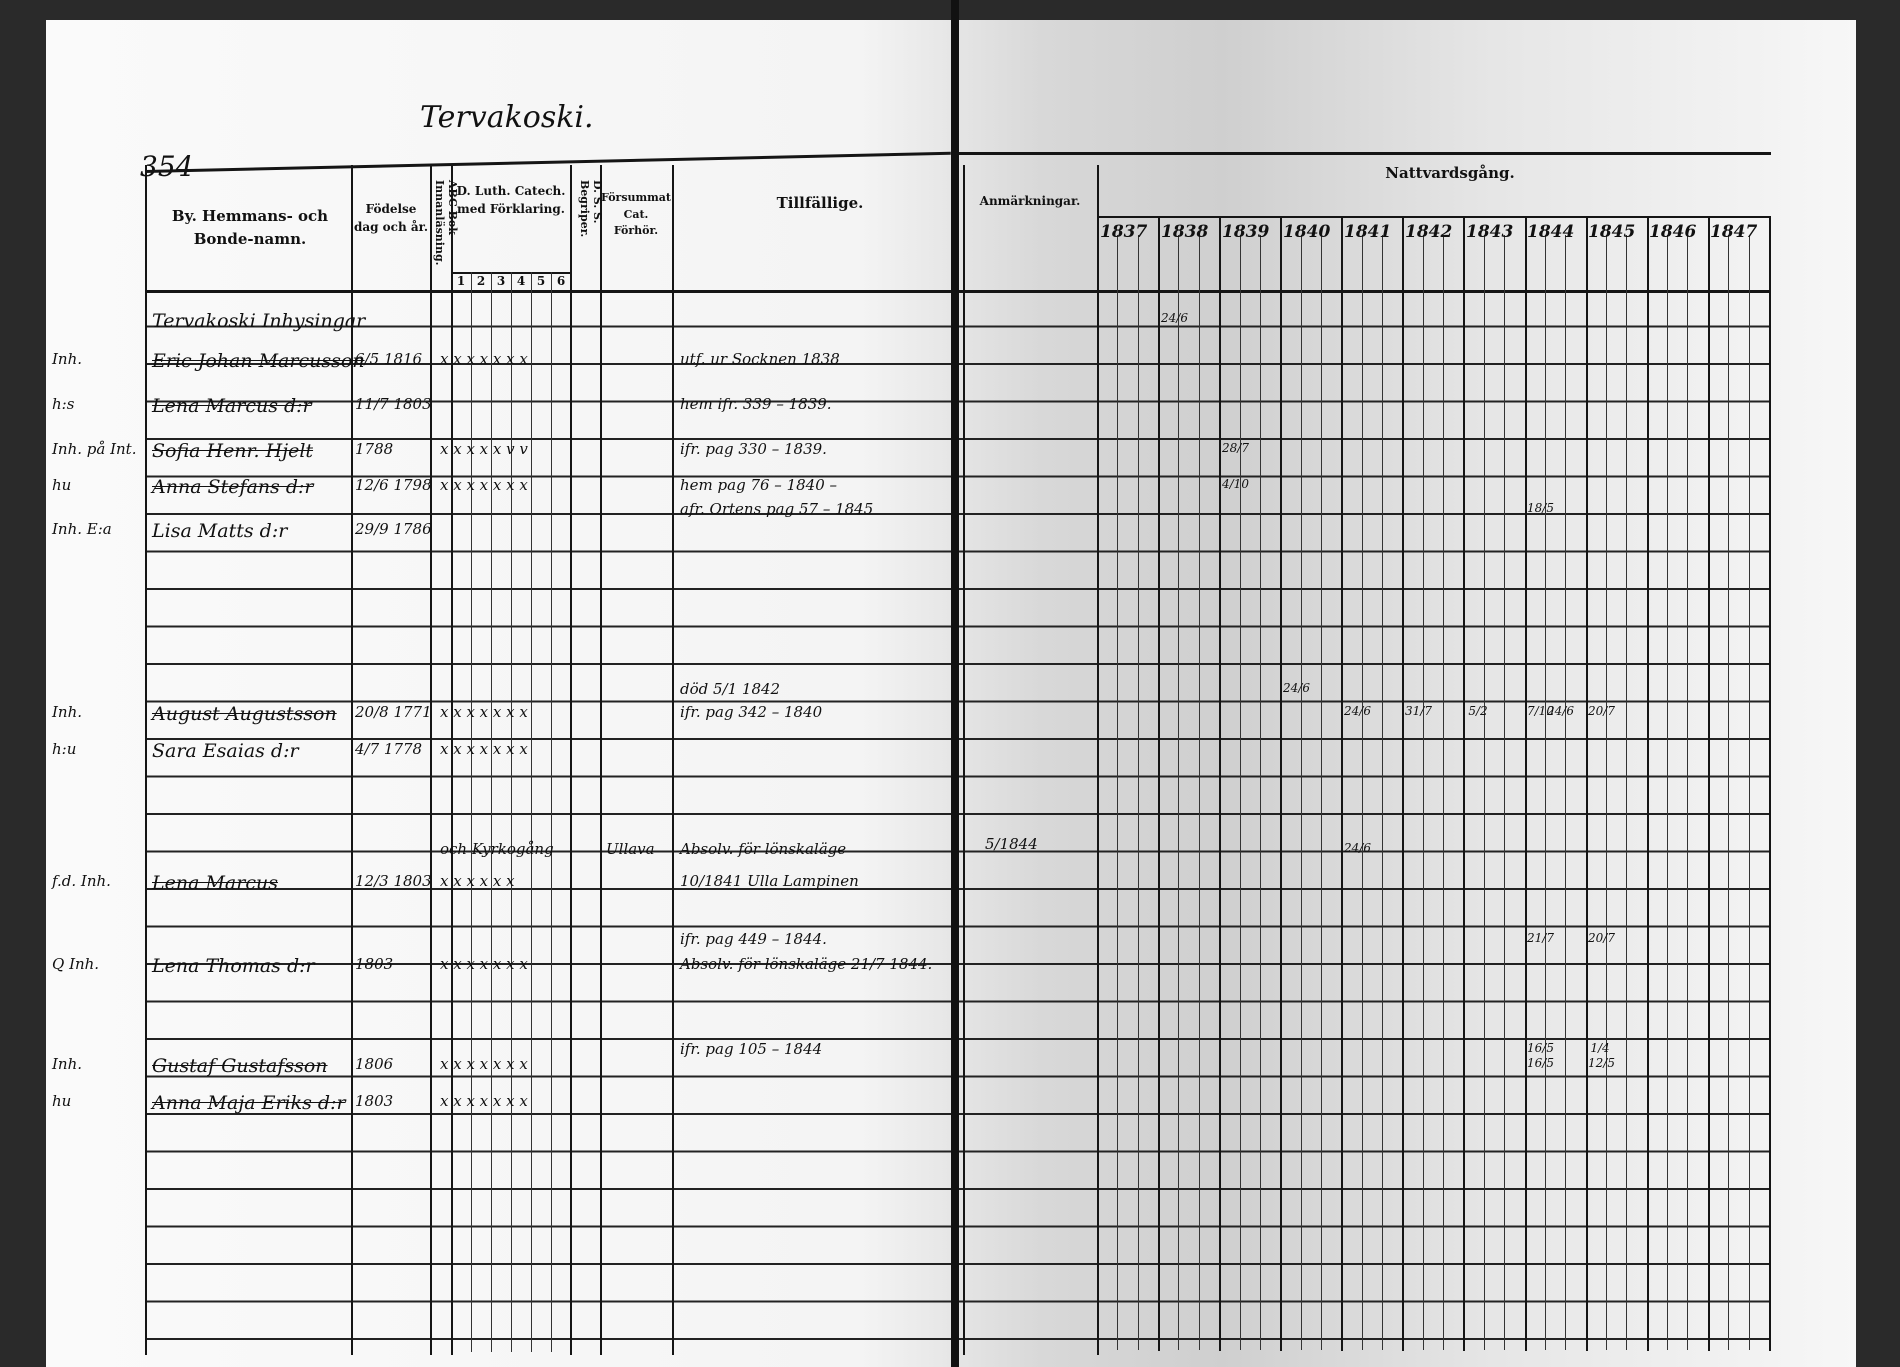 The height and width of the screenshot is (1367, 1900). Describe the element at coordinates (446, 223) in the screenshot. I see `header-abc: ABC Bok Innanläsning.` at that location.